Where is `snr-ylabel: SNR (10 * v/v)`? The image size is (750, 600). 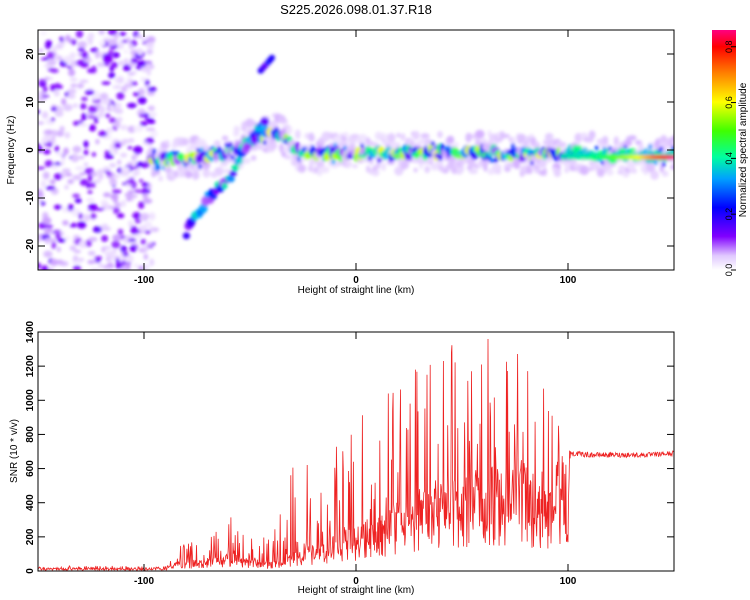
snr-ylabel: SNR (10 * v/v) is located at coordinates (14, 451).